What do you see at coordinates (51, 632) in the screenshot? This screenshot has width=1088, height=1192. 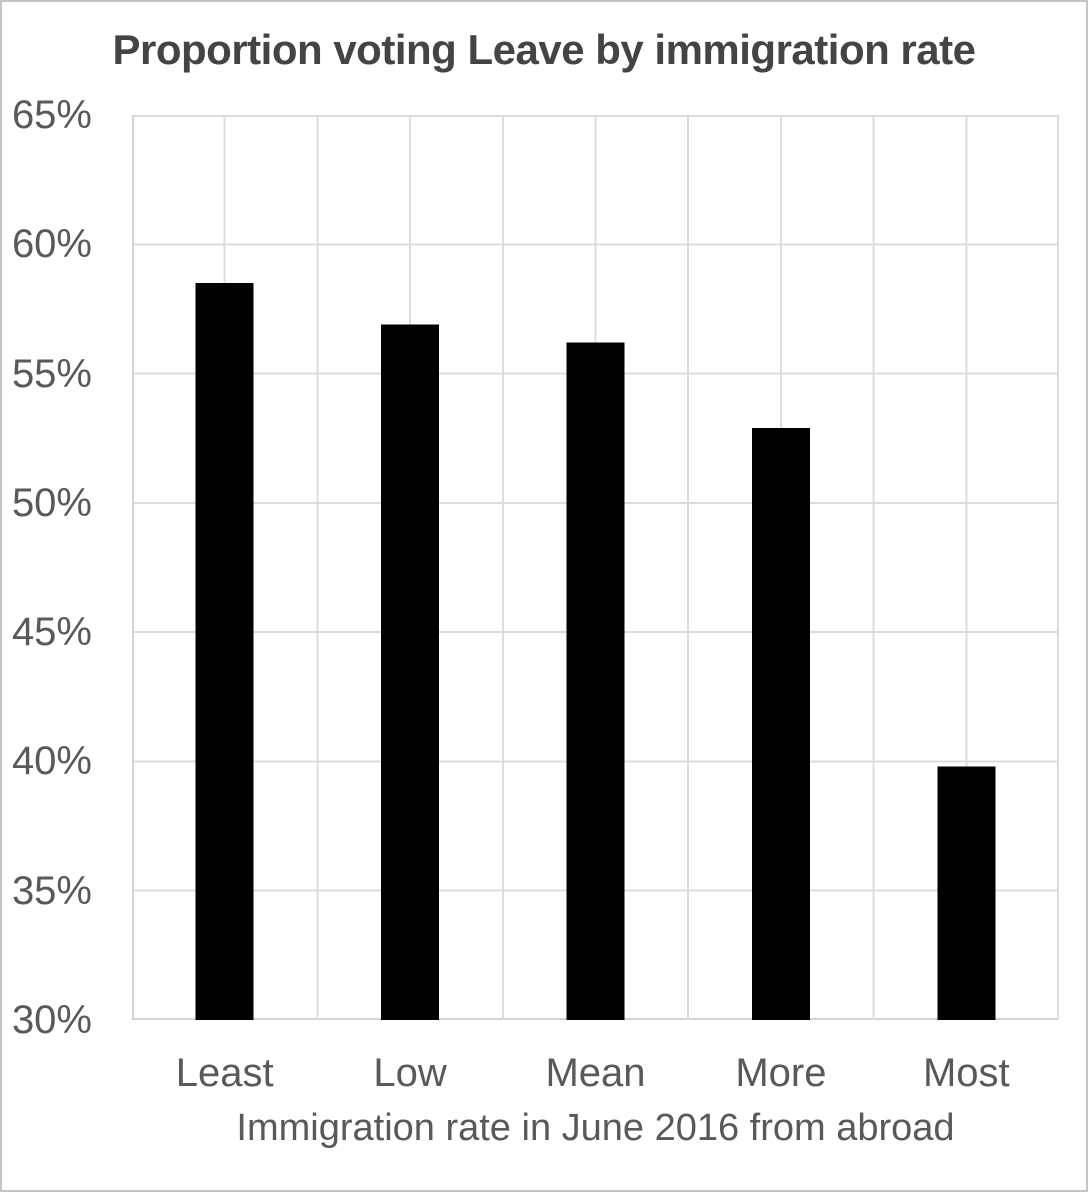 I see `y-tick-label: 45%` at bounding box center [51, 632].